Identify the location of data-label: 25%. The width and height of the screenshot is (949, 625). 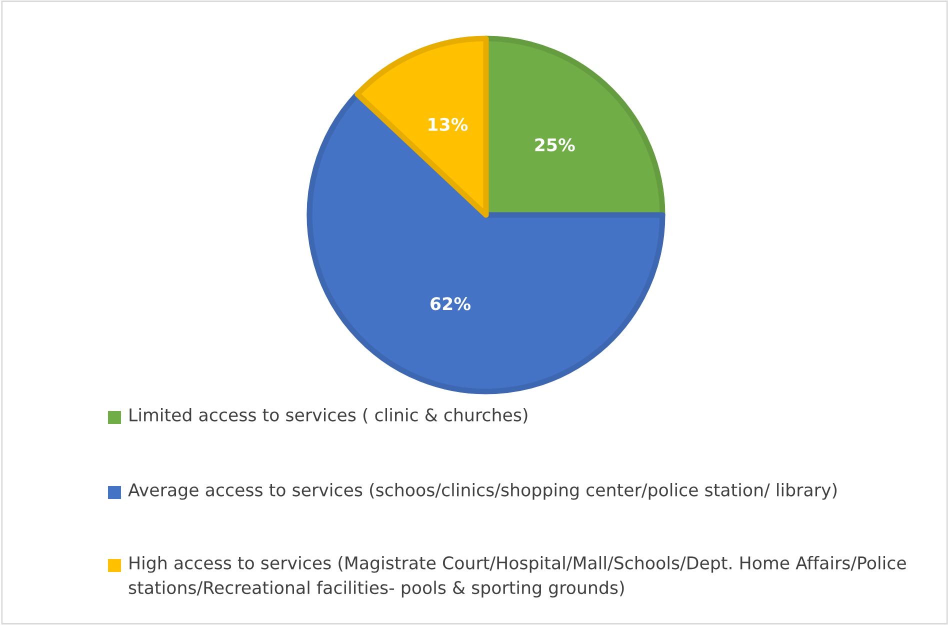
(555, 145).